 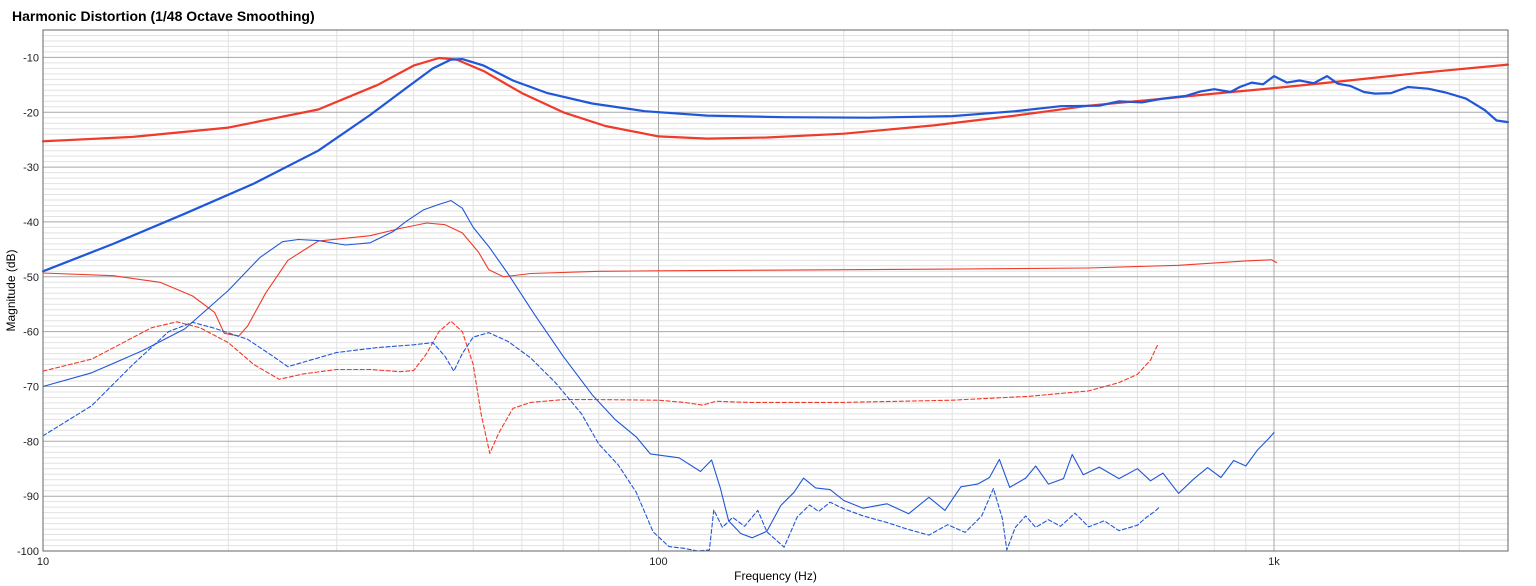 What do you see at coordinates (31, 58) in the screenshot?
I see `y-tick-label: -10` at bounding box center [31, 58].